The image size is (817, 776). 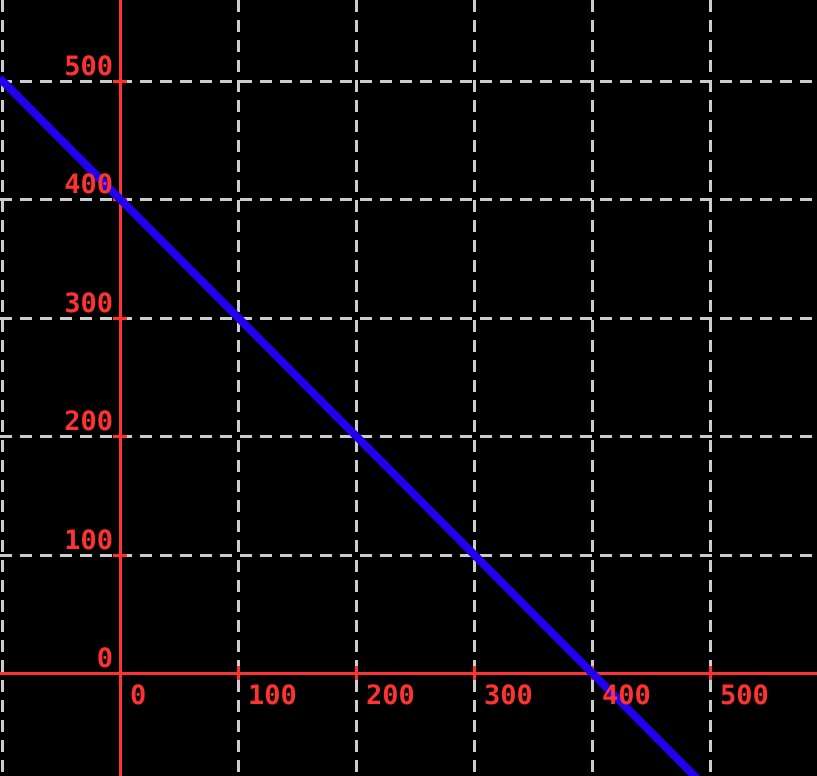 What do you see at coordinates (88, 303) in the screenshot?
I see `y-tick-label: 300` at bounding box center [88, 303].